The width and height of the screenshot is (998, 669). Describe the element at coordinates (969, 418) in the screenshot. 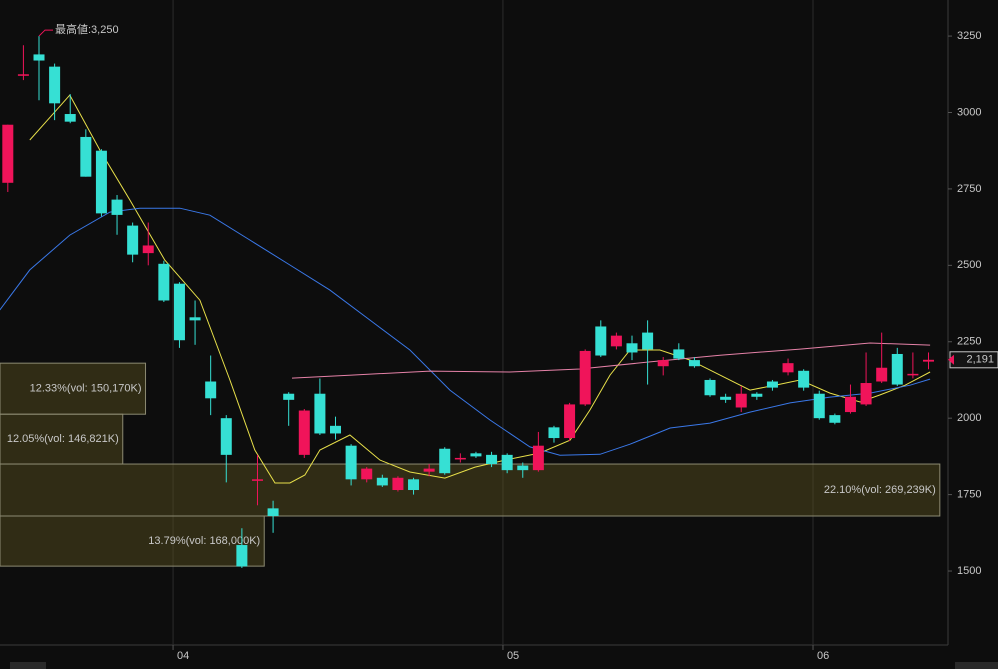

I see `y-tick-label: 2000` at that location.